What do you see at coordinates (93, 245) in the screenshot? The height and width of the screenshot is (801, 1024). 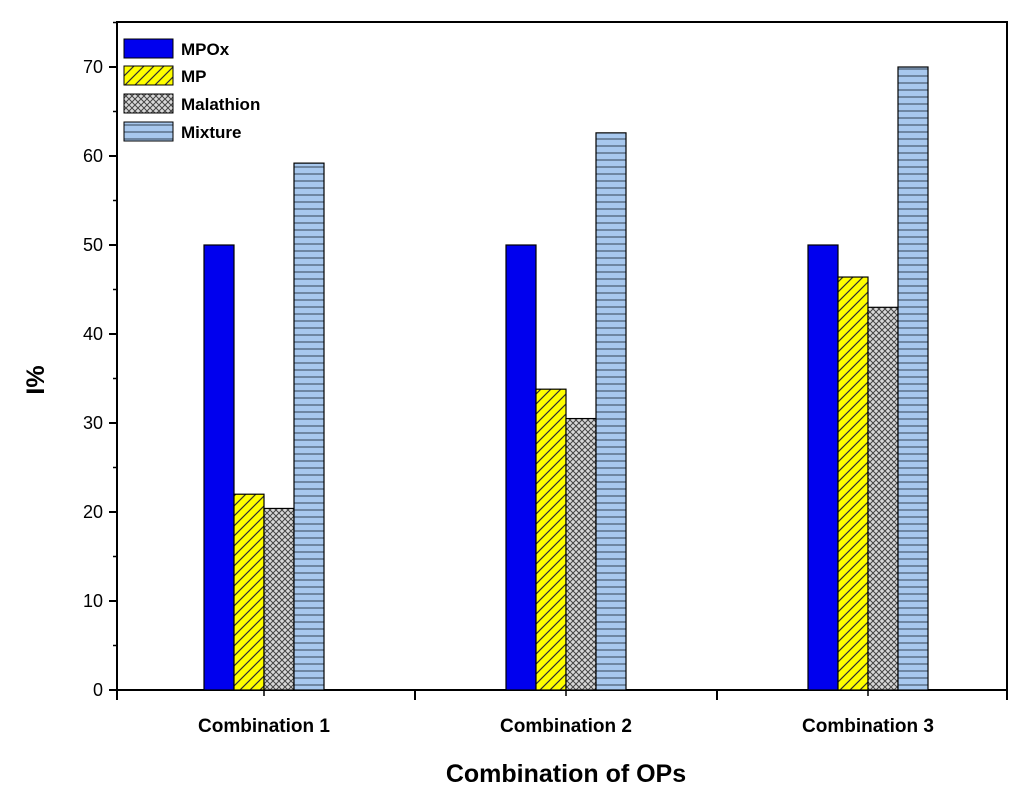 I see `y-tick-label-50: 50` at bounding box center [93, 245].